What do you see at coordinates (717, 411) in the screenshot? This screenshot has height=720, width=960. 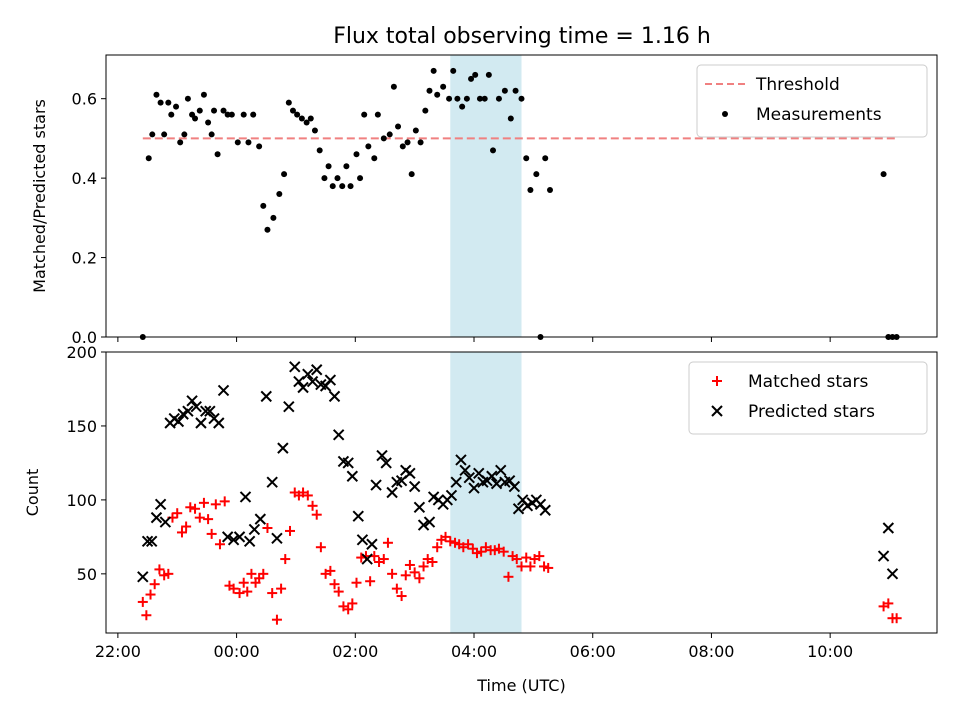 I see `bottom-legend-marker-b` at bounding box center [717, 411].